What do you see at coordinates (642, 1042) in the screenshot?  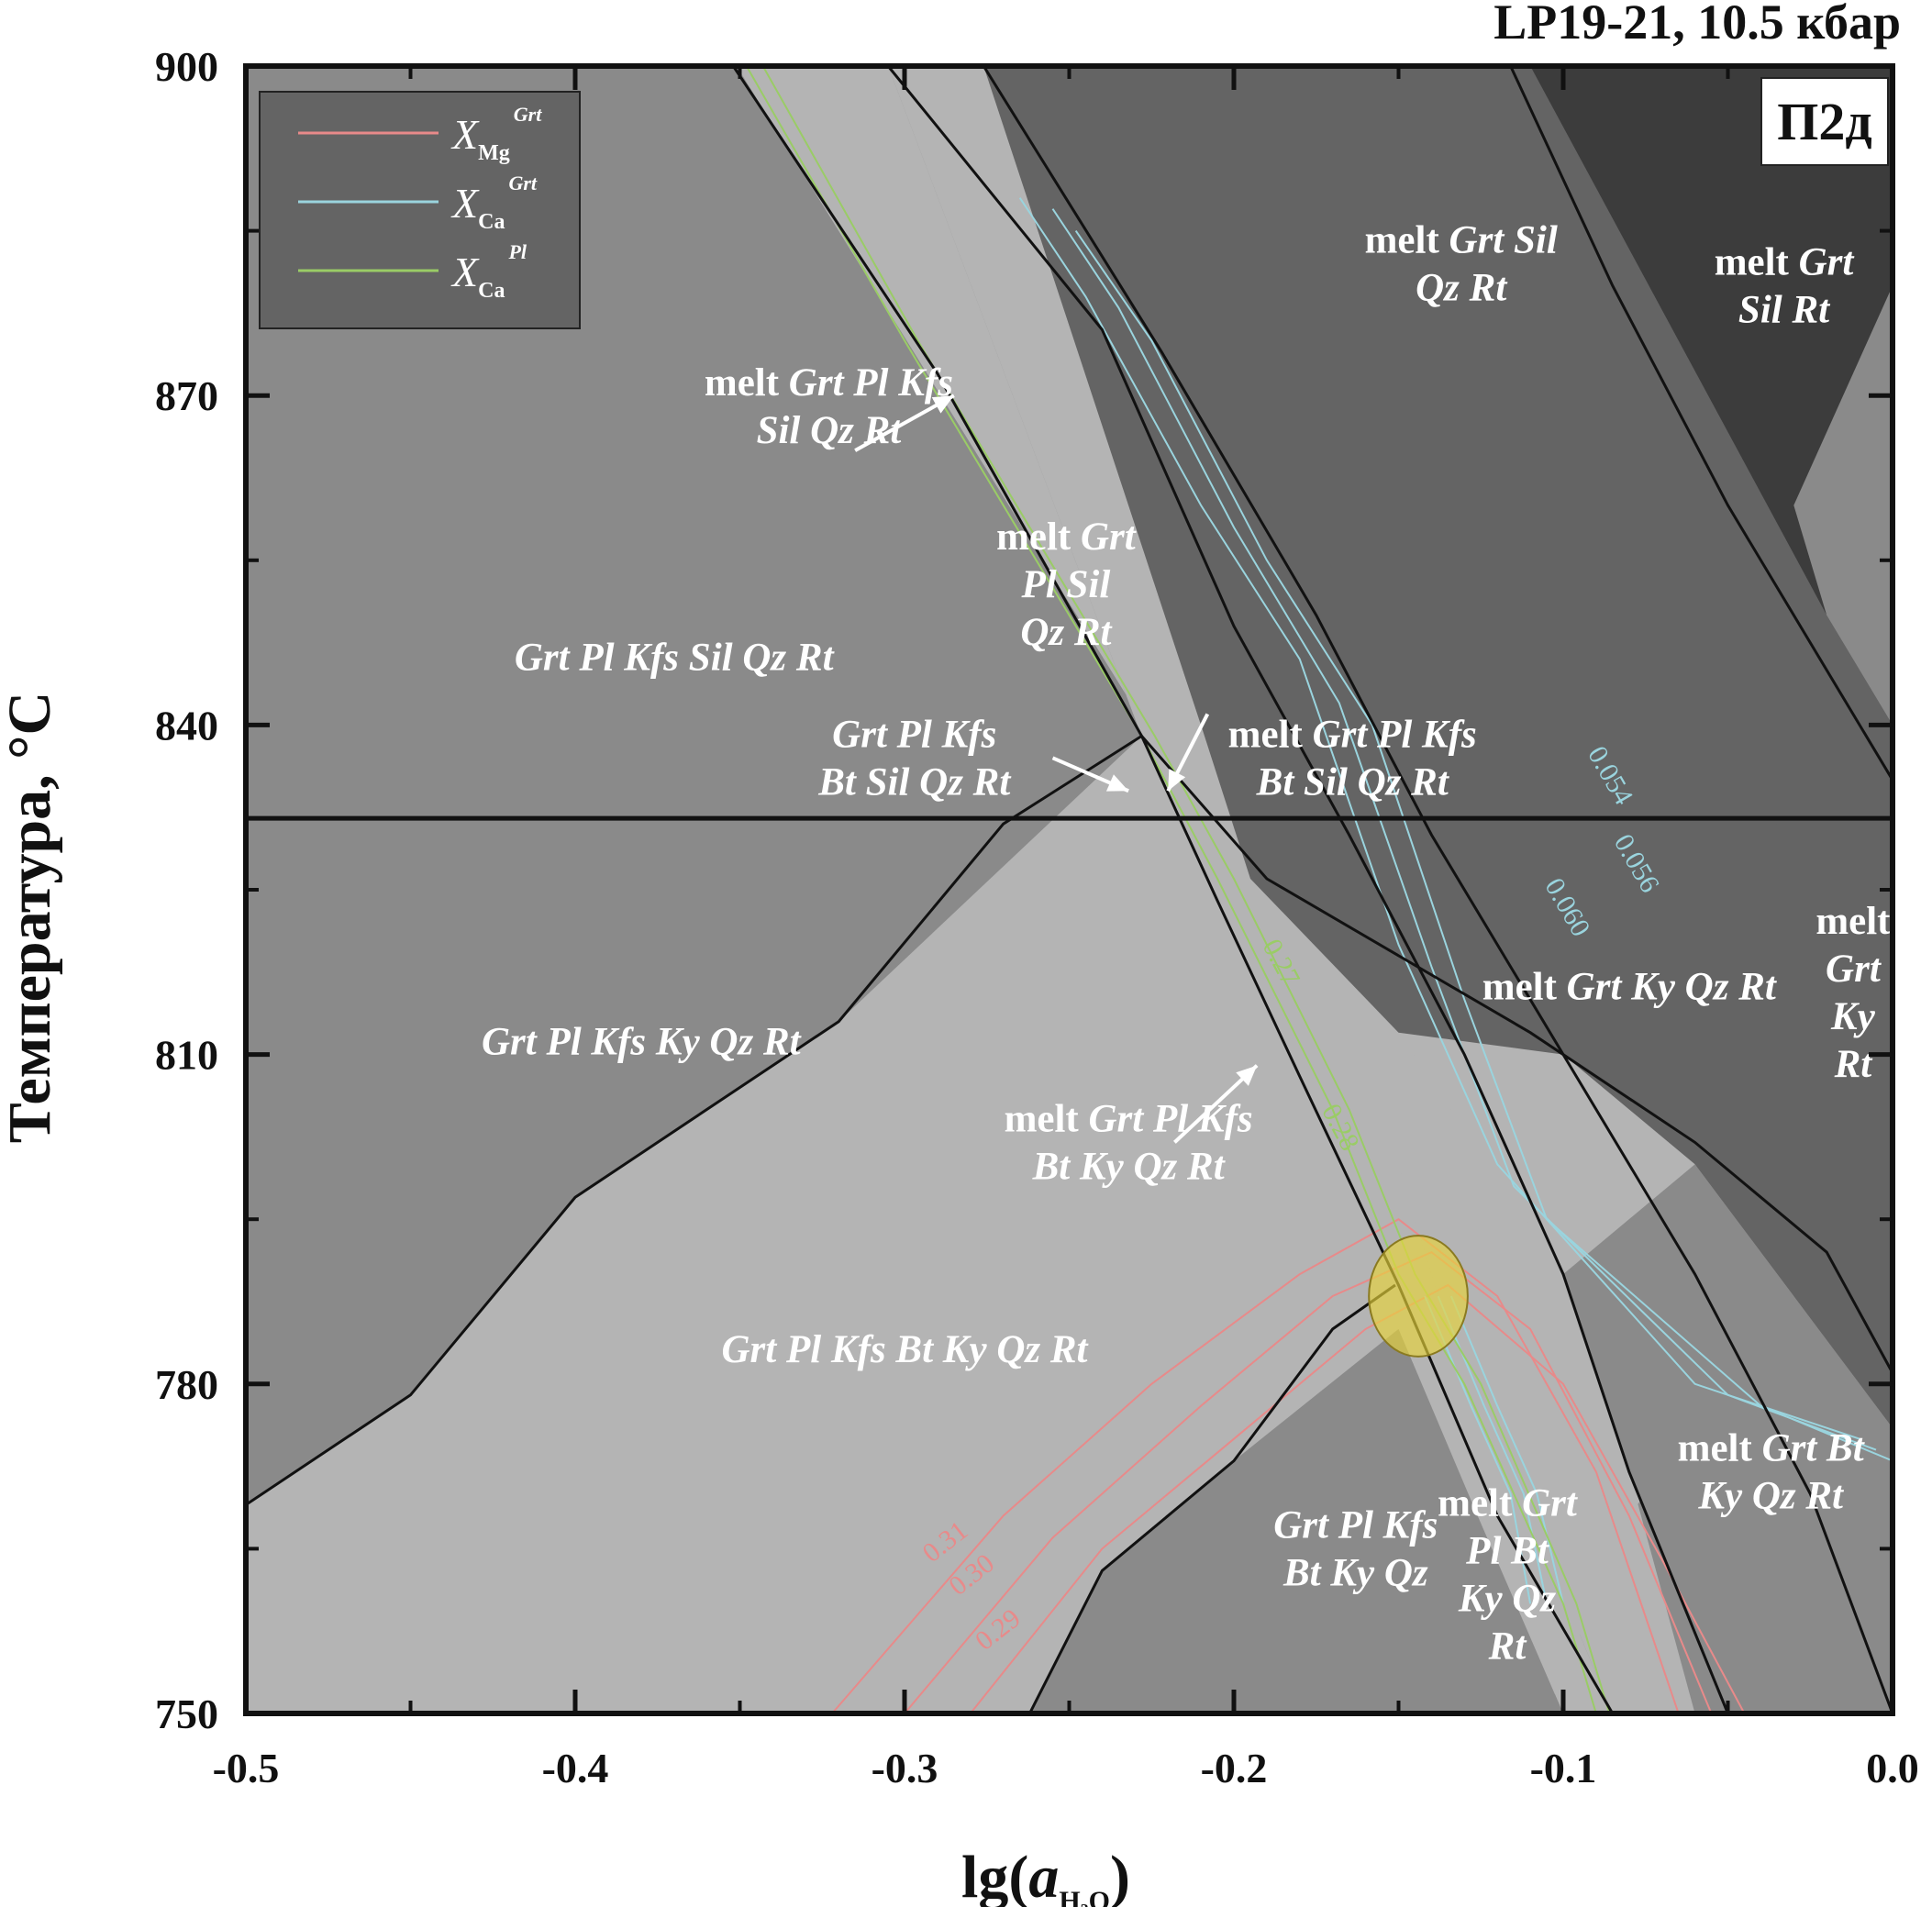 I see `field-label-2: Grt Pl Kfs Ky Qz Rt` at bounding box center [642, 1042].